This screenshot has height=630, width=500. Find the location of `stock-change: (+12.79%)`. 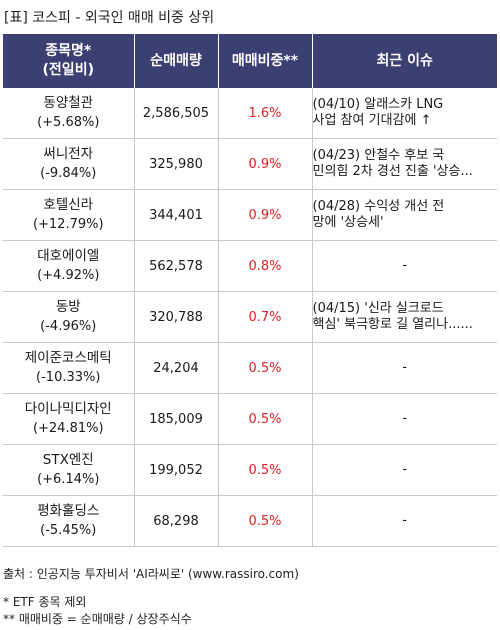

stock-change: (+12.79%) is located at coordinates (68, 224).